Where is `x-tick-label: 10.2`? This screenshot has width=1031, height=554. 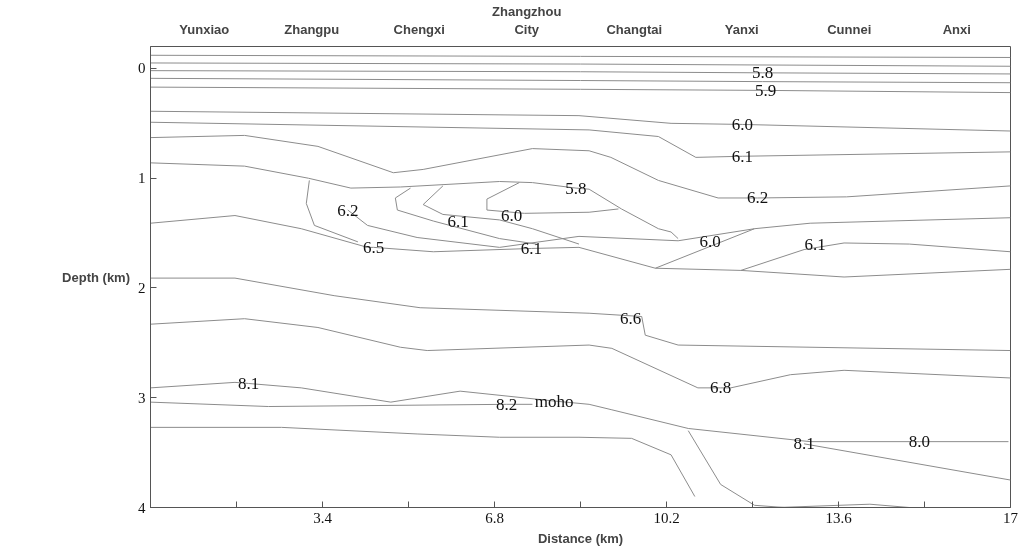 x-tick-label: 10.2 is located at coordinates (666, 517).